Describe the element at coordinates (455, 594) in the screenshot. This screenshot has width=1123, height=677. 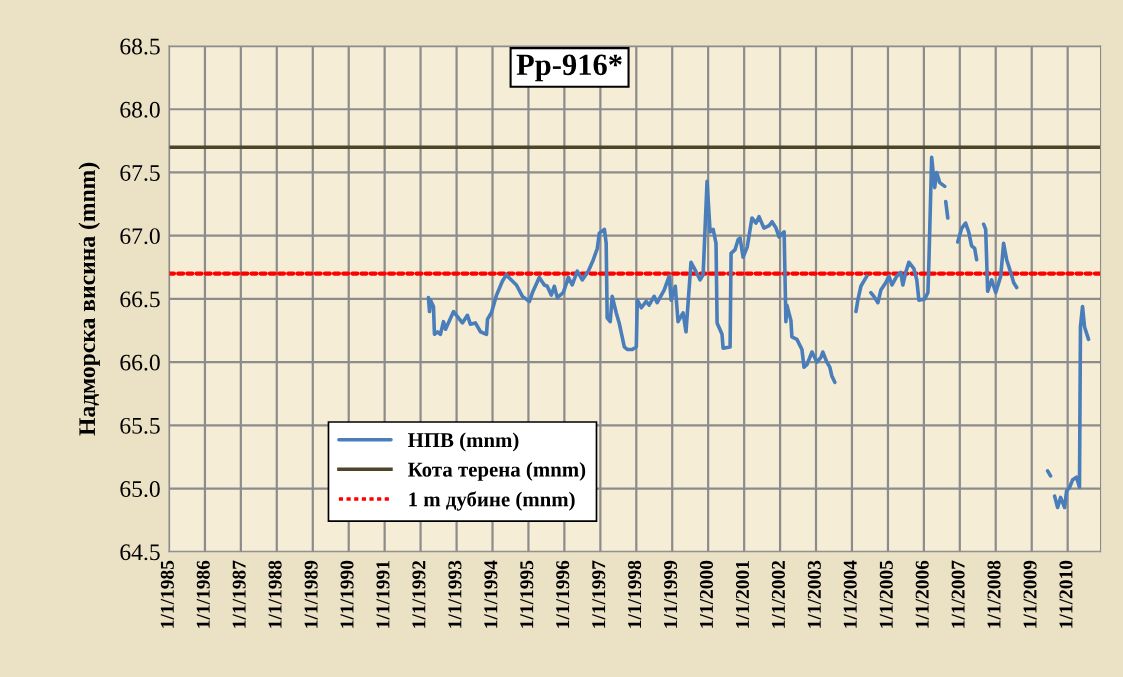
I see `x-tick-label: 1/1/1993` at that location.